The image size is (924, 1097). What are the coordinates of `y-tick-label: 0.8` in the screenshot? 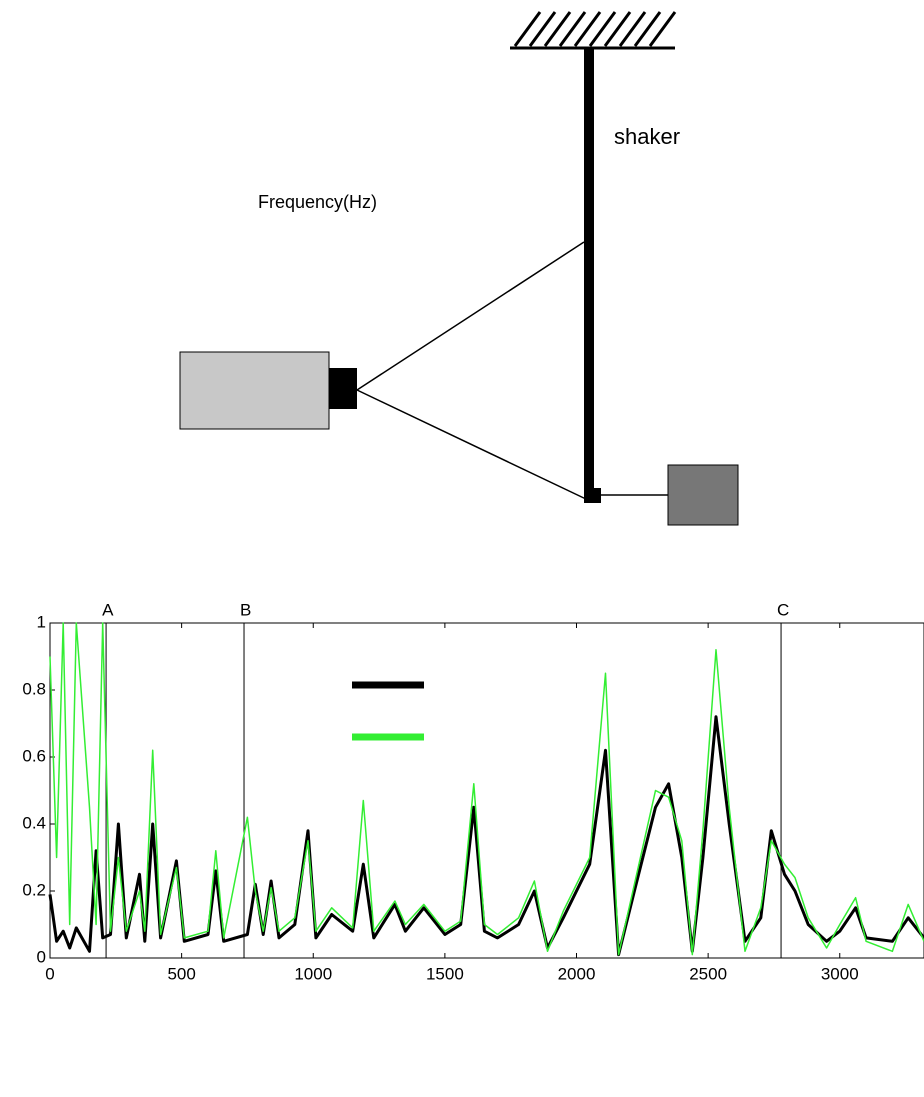 It's located at (34, 688).